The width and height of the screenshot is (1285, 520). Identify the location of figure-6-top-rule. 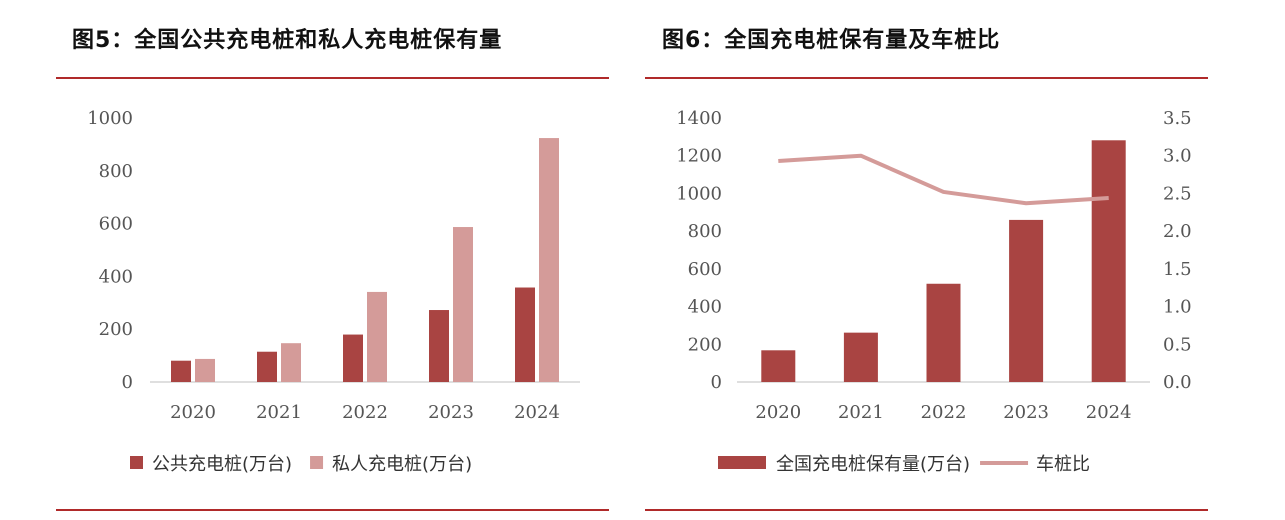
(926, 78).